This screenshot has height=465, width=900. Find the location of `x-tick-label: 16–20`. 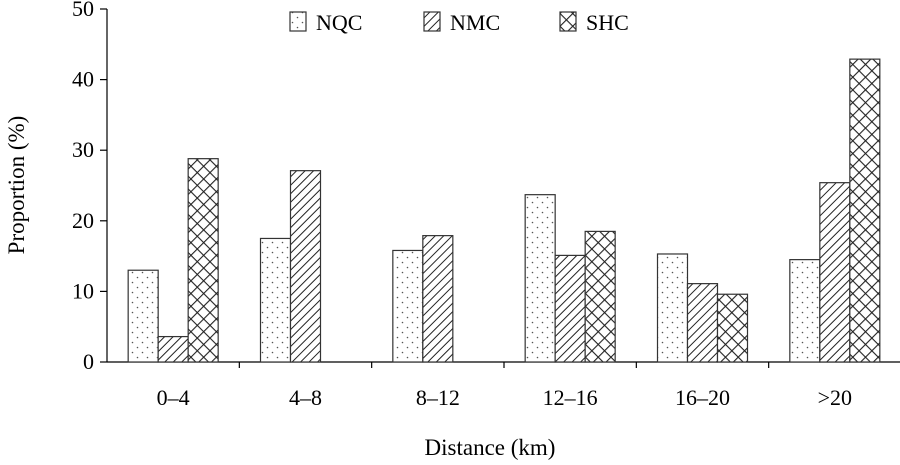

x-tick-label: 16–20 is located at coordinates (702, 397).